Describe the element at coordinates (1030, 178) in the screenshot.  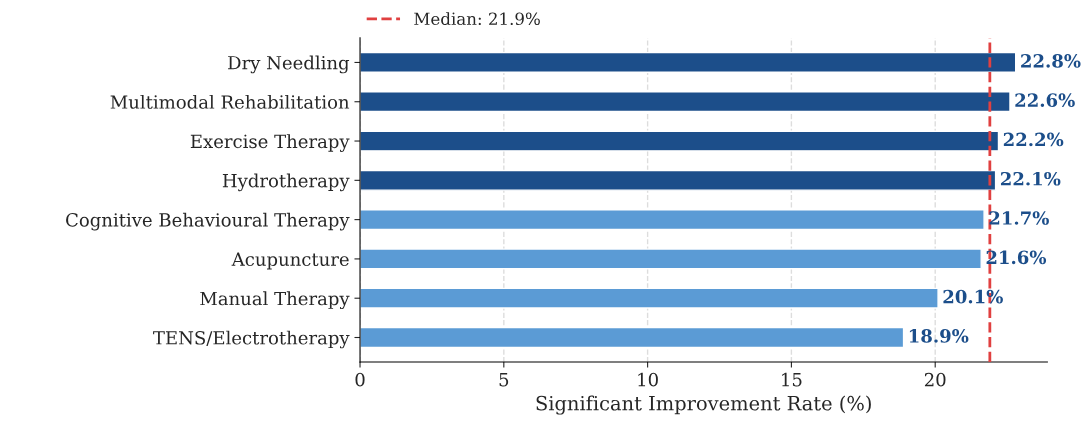
I see `data-label: 22.1%` at that location.